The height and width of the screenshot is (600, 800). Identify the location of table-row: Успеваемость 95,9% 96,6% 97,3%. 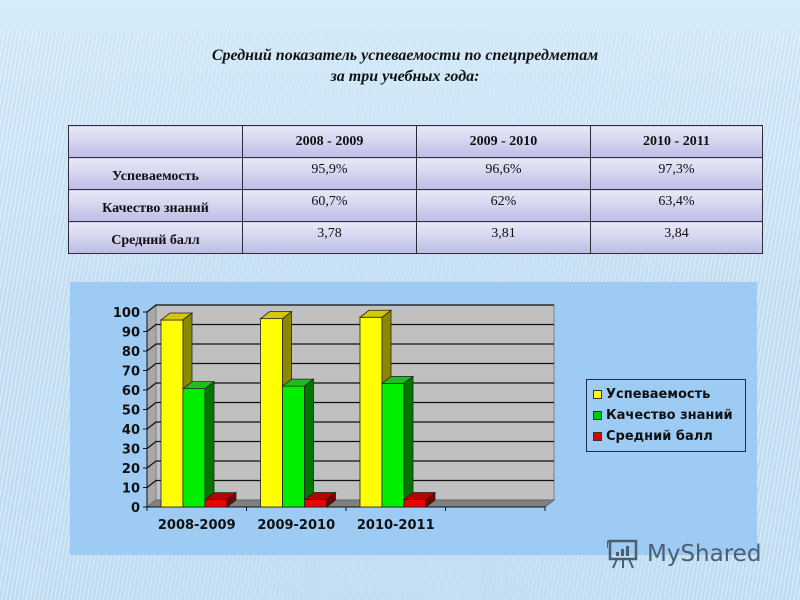
(416, 173).